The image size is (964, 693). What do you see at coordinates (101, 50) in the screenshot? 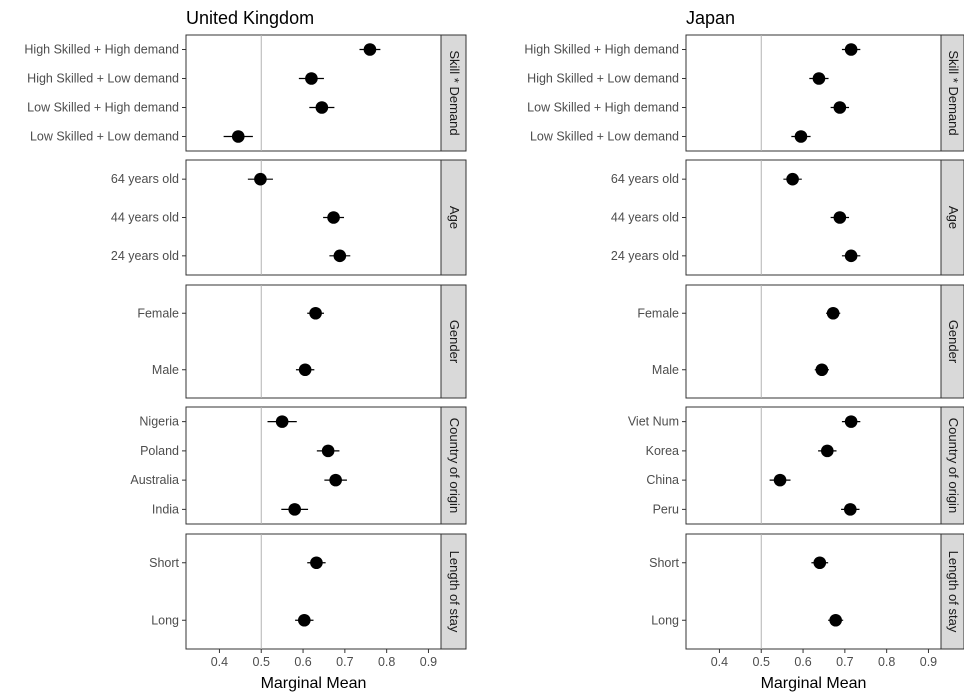
I see `y-tick-label: High Skilled + High demand` at bounding box center [101, 50].